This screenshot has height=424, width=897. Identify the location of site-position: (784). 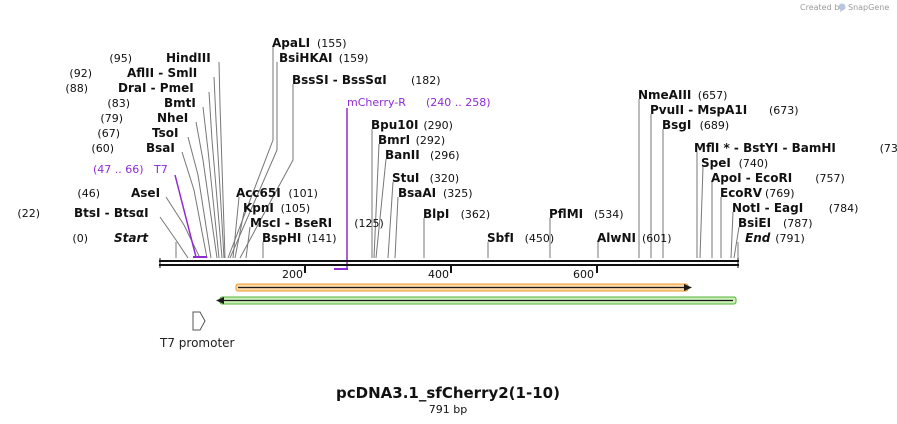
(844, 208).